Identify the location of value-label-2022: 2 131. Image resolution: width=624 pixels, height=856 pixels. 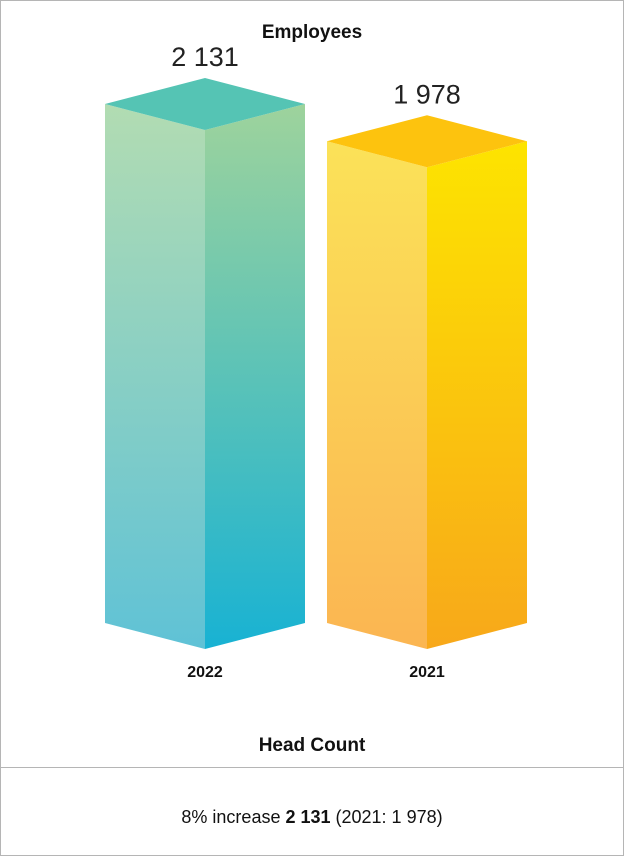
(205, 57).